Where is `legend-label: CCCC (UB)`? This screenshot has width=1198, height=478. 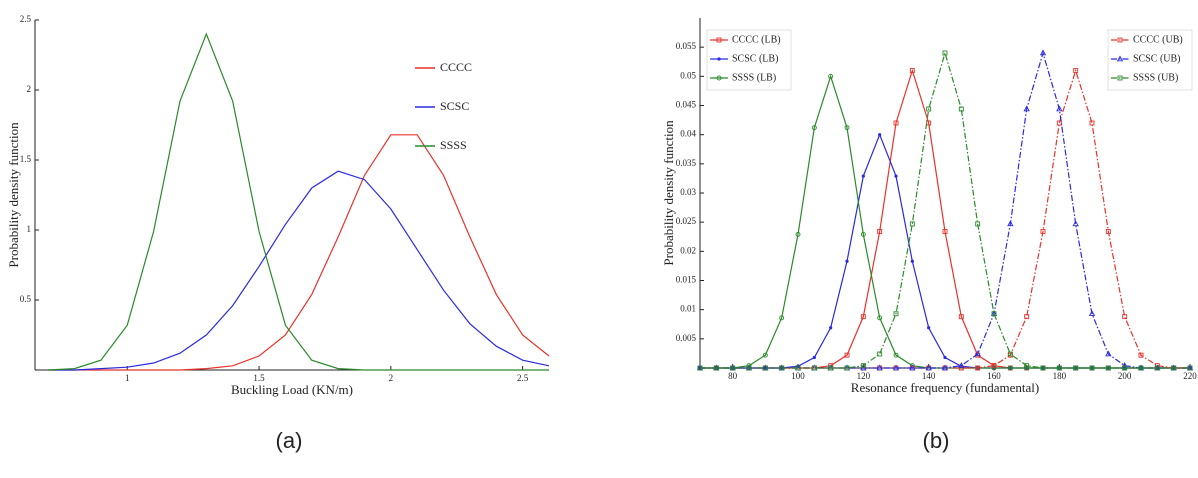 legend-label: CCCC (UB) is located at coordinates (1158, 39).